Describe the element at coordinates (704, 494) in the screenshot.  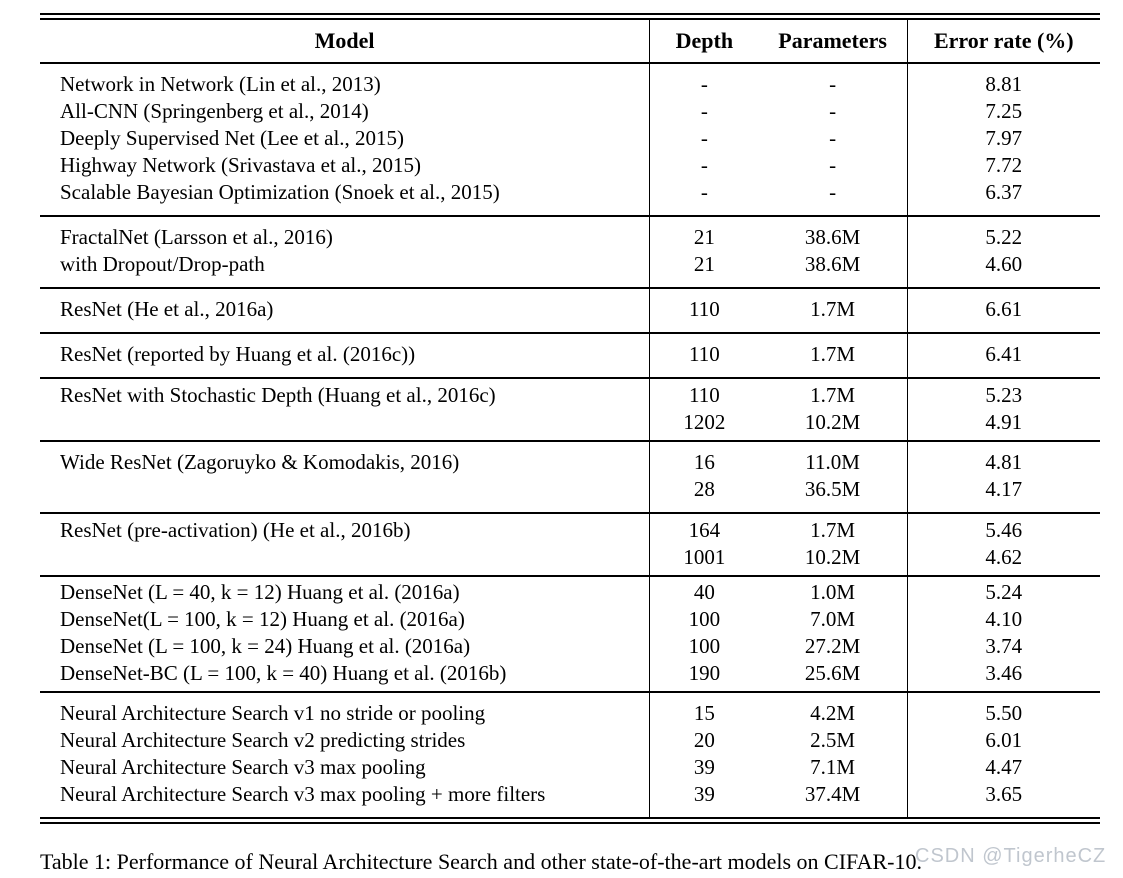
I see `cell-depth: 28` at that location.